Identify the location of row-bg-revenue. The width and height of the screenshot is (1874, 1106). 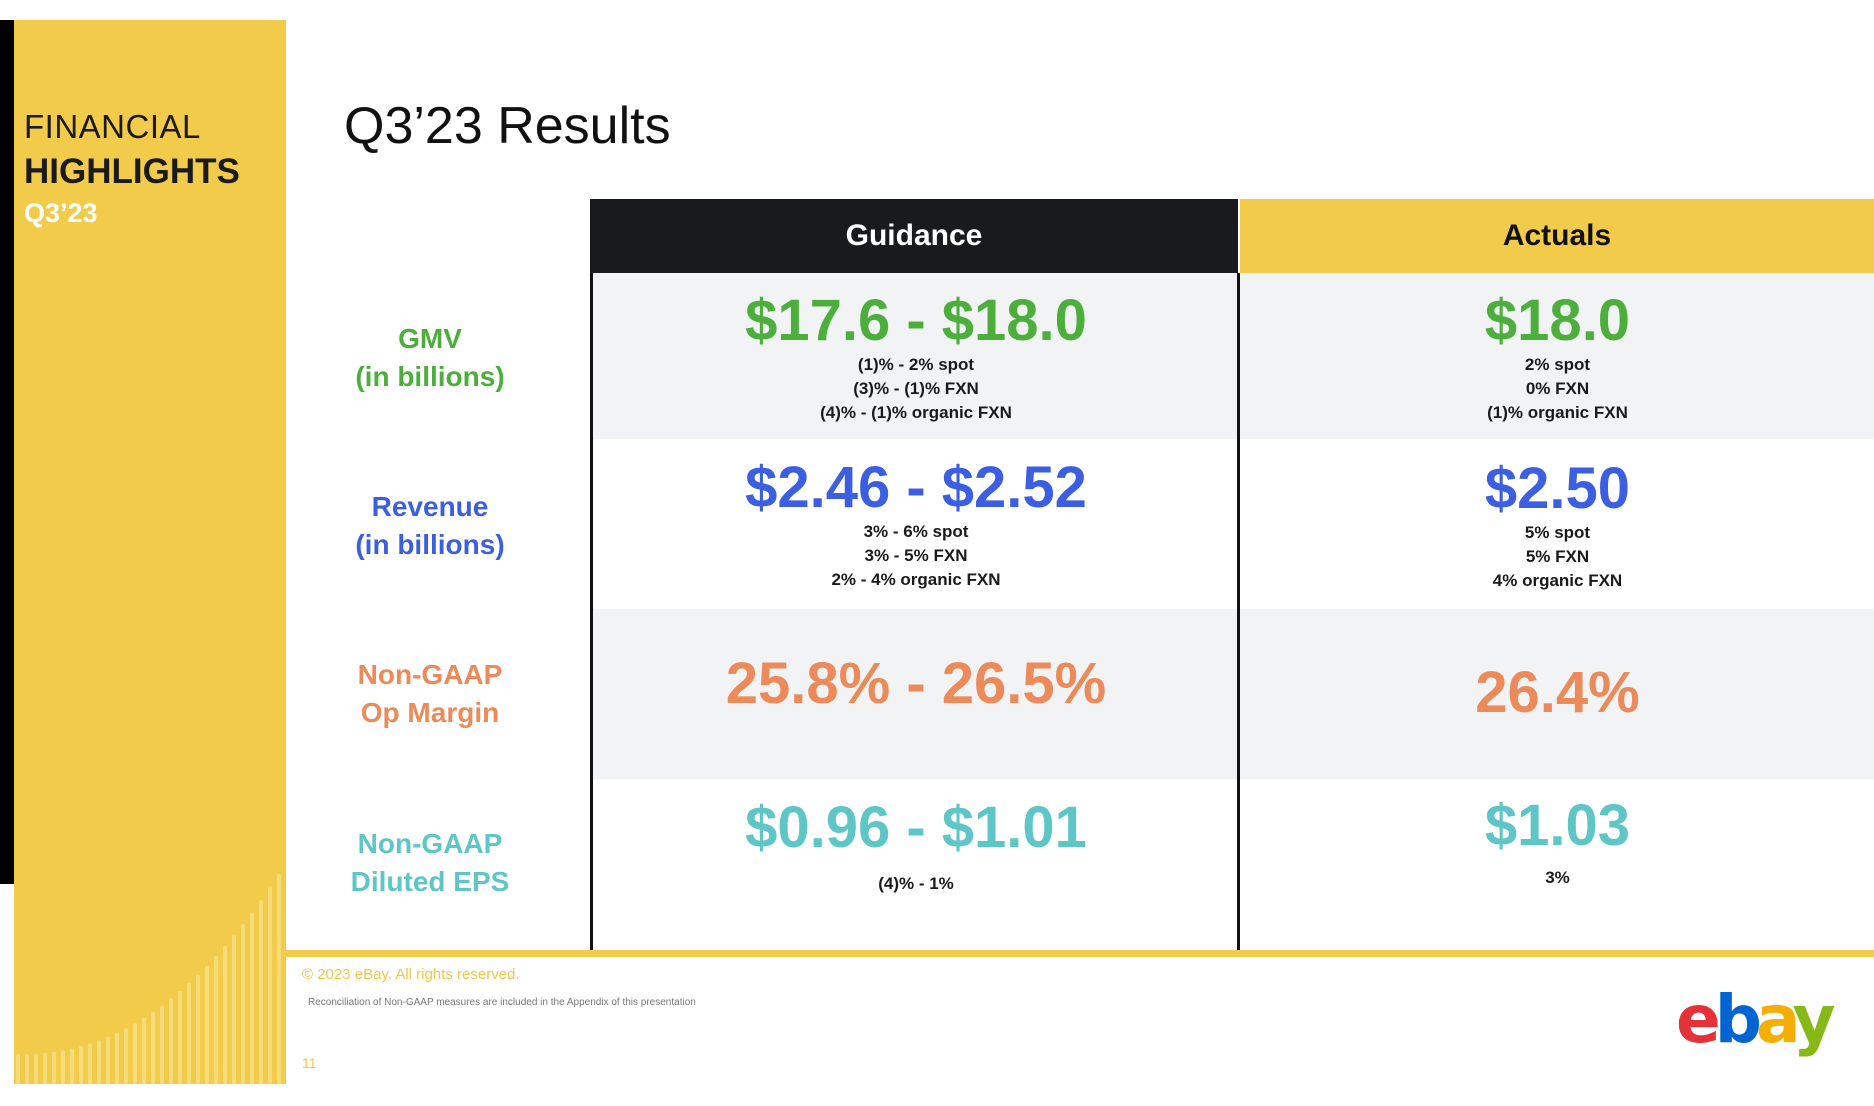
(1233, 524).